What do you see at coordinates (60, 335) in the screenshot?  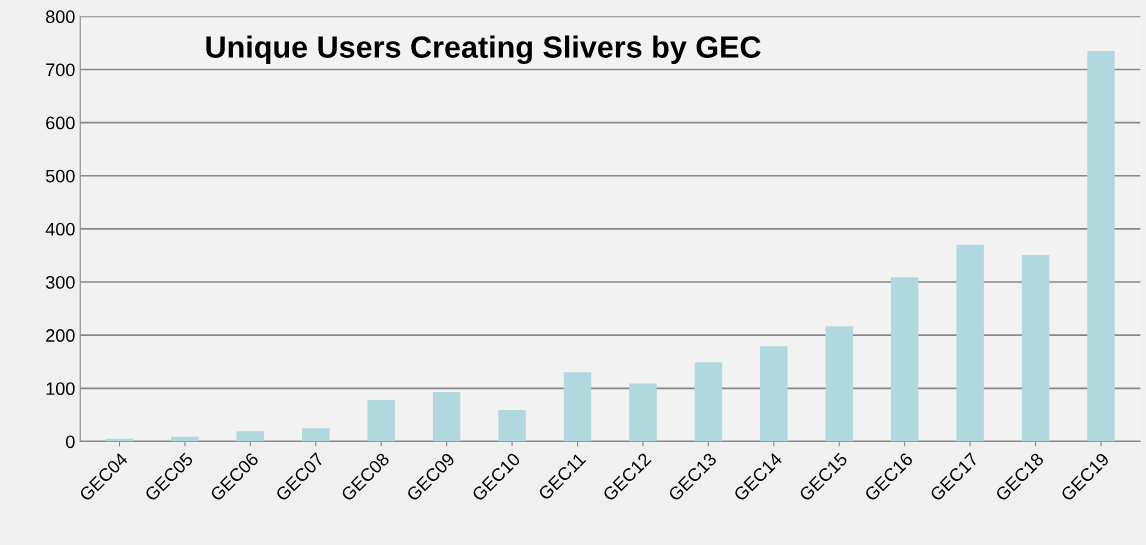 I see `y-tick-label: 200` at bounding box center [60, 335].